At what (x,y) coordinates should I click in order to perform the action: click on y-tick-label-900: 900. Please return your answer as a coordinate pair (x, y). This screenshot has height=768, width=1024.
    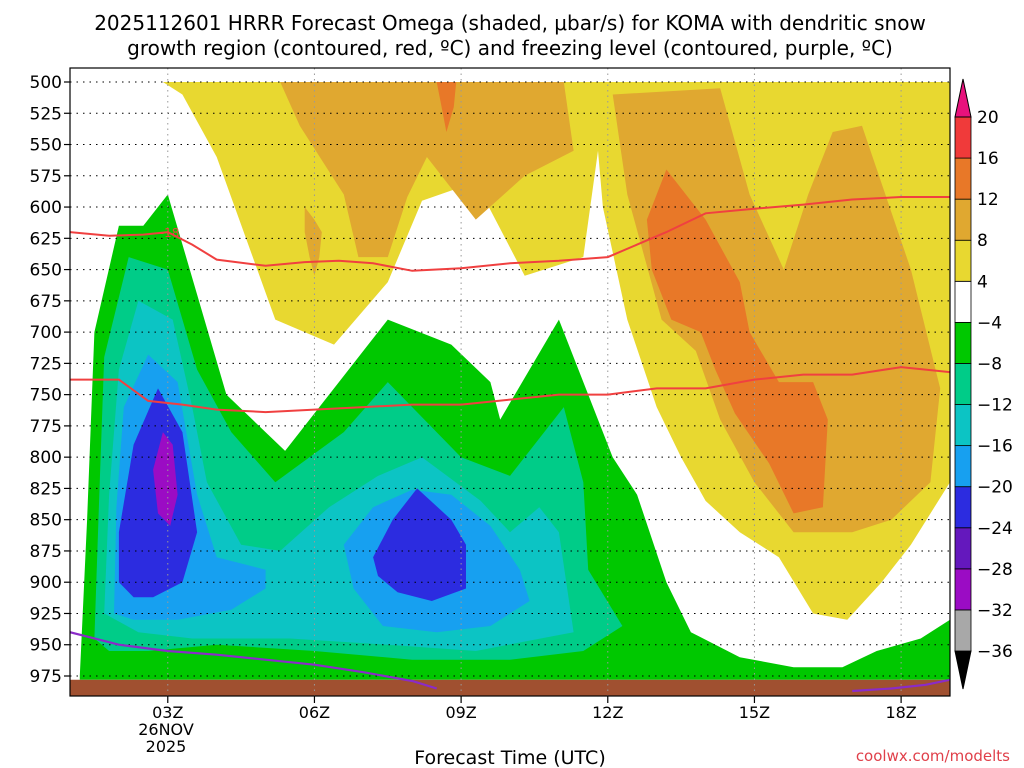
    Looking at the image, I should click on (46, 583).